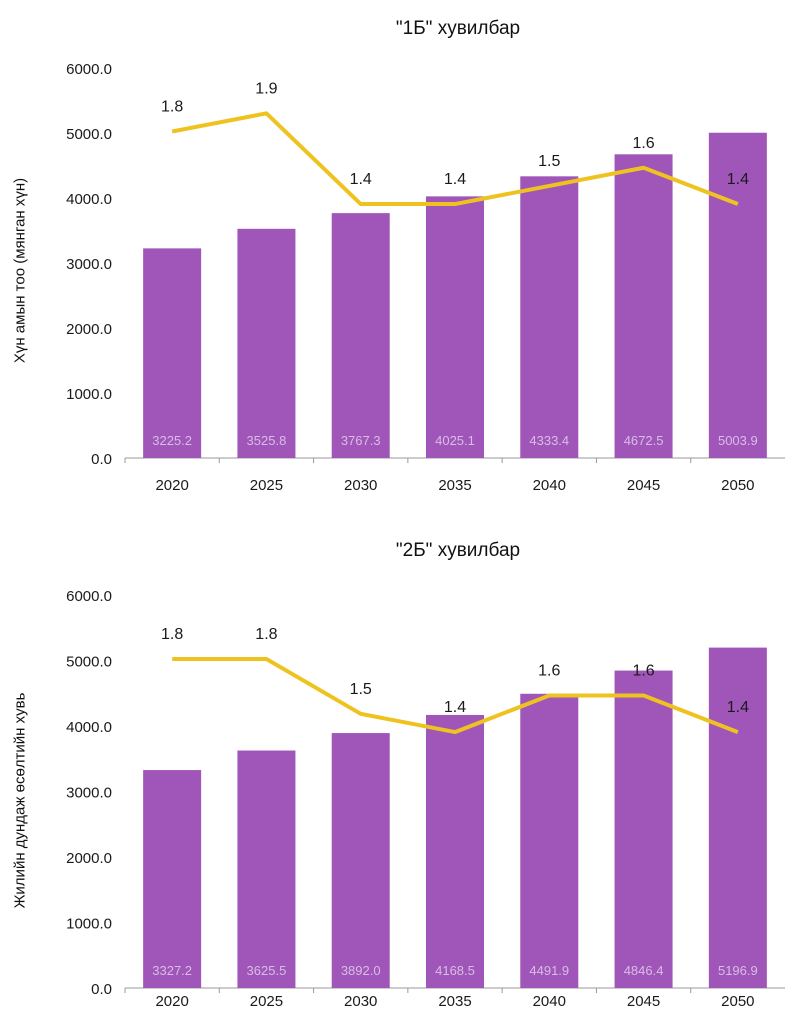 The image size is (786, 1015). I want to click on bar-value-label: 5196.9, so click(738, 970).